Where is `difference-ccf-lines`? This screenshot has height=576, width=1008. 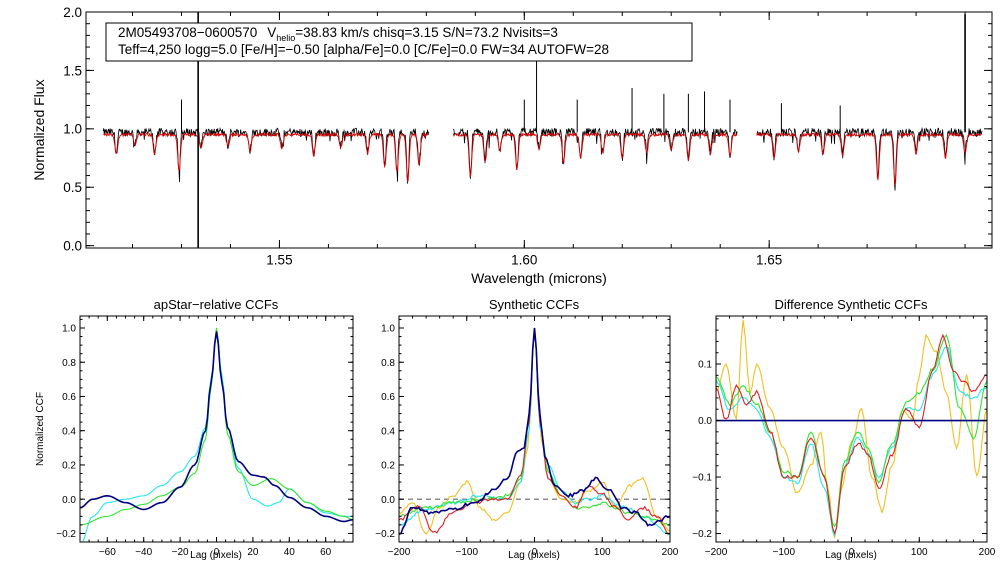
difference-ccf-lines is located at coordinates (851, 429).